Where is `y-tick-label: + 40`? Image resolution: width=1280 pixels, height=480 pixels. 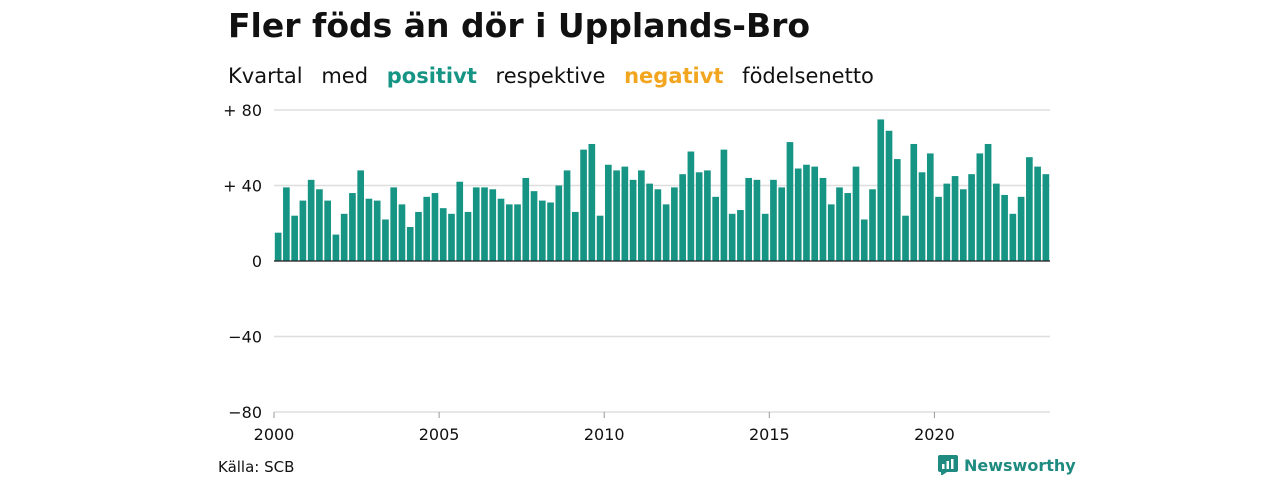
y-tick-label: + 40 is located at coordinates (242, 186).